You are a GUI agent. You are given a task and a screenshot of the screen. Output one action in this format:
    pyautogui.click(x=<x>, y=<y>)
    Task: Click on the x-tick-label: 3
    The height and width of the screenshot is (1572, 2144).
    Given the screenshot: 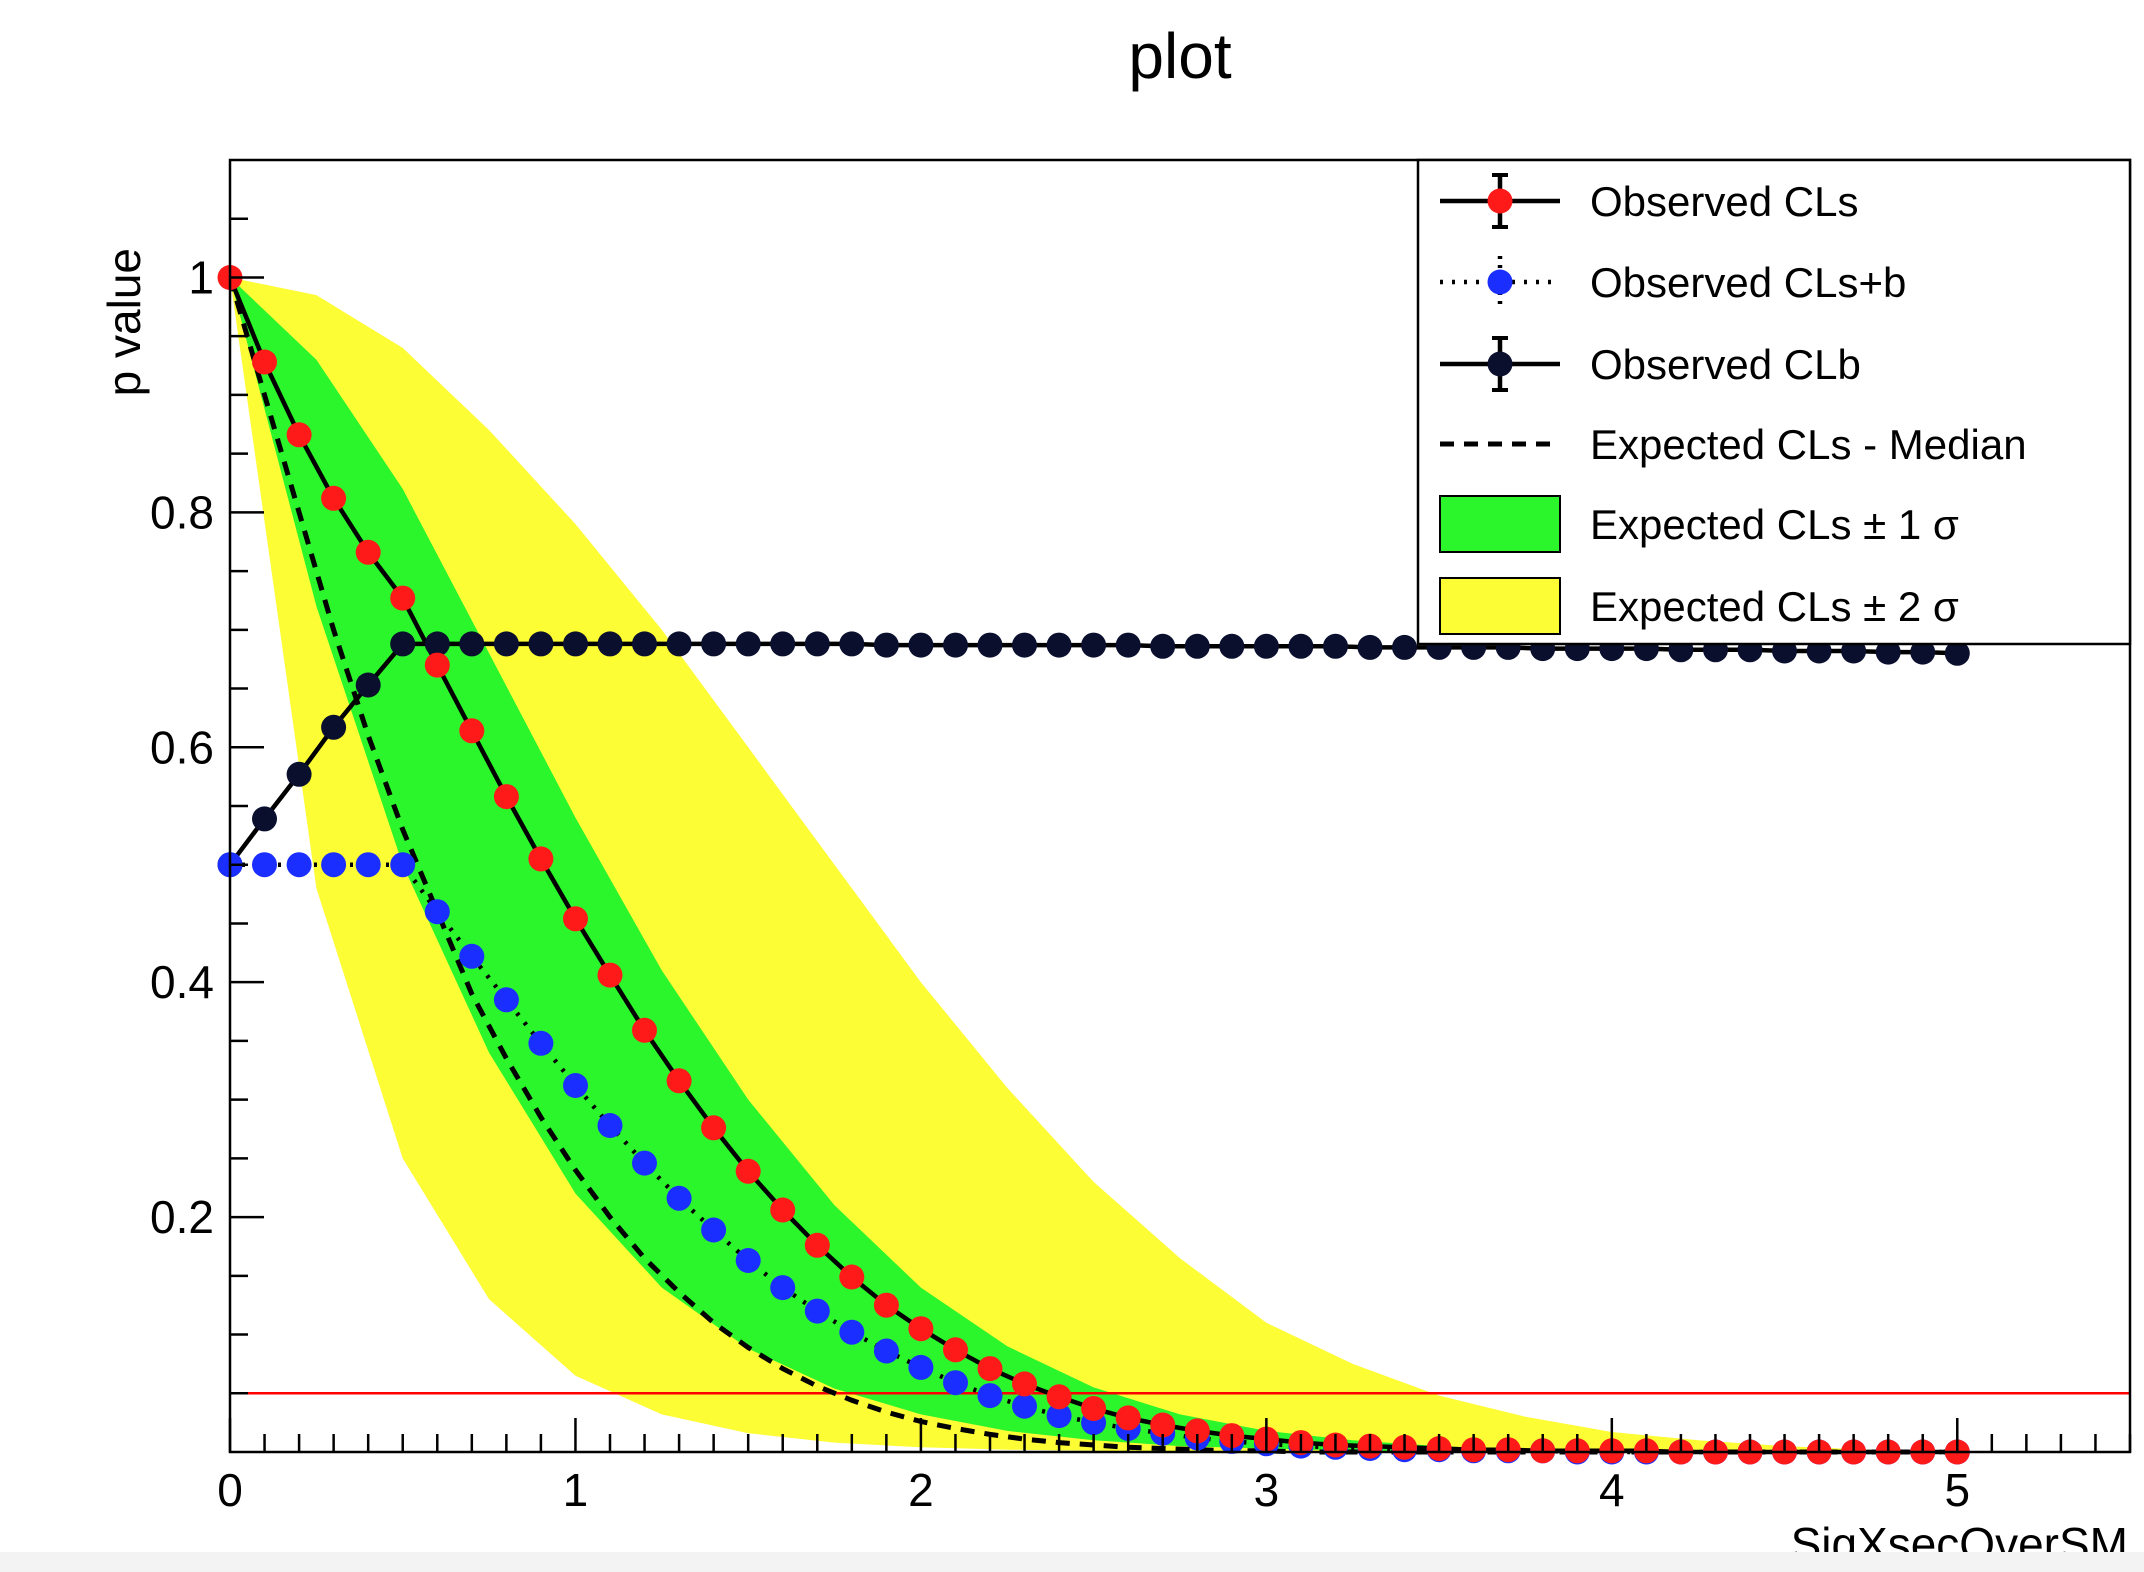 What is the action you would take?
    pyautogui.click(x=1267, y=1490)
    